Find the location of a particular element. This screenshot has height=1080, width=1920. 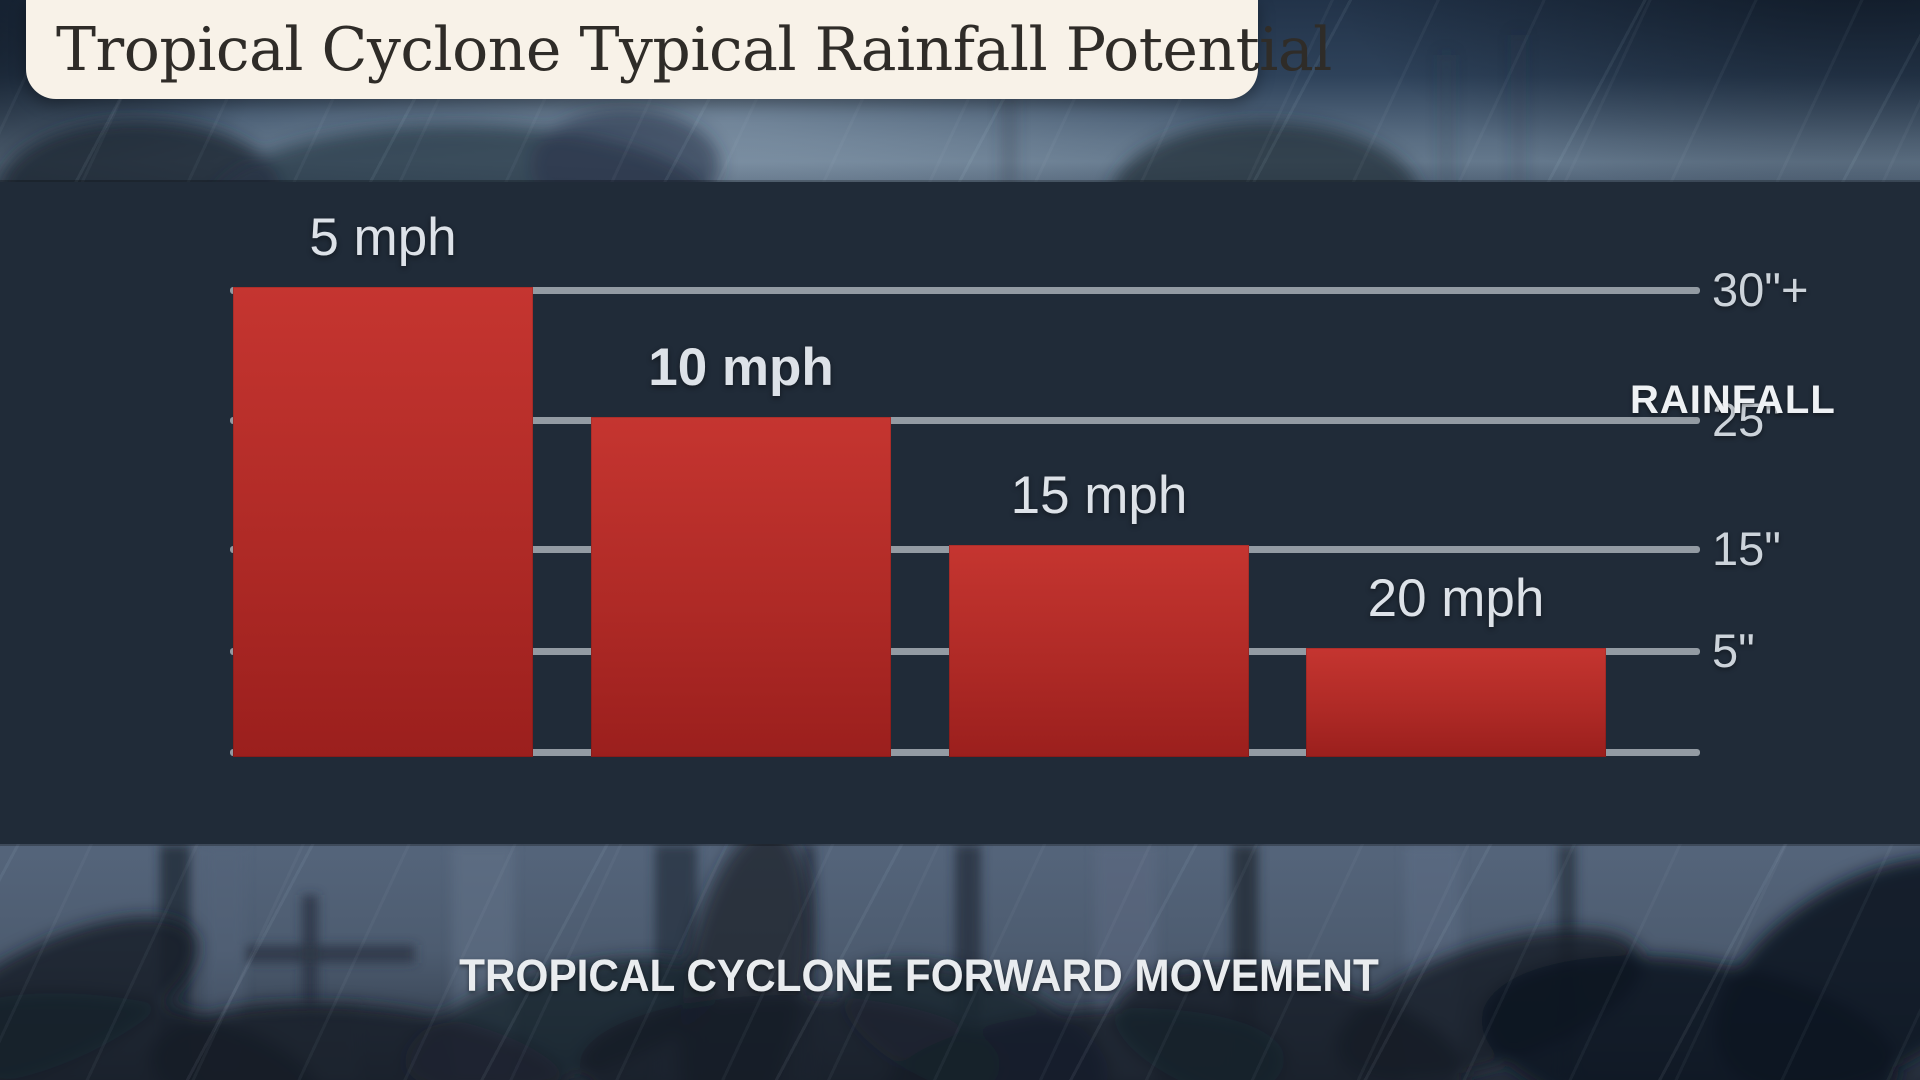

bar-15-mph is located at coordinates (1099, 651).